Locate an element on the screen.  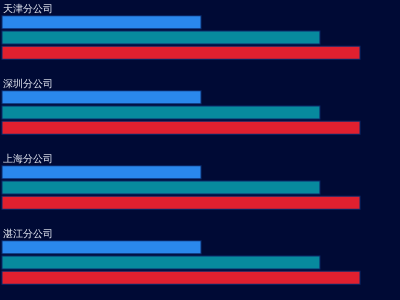
y-tick-label: 天津分公司 is located at coordinates (28, 9).